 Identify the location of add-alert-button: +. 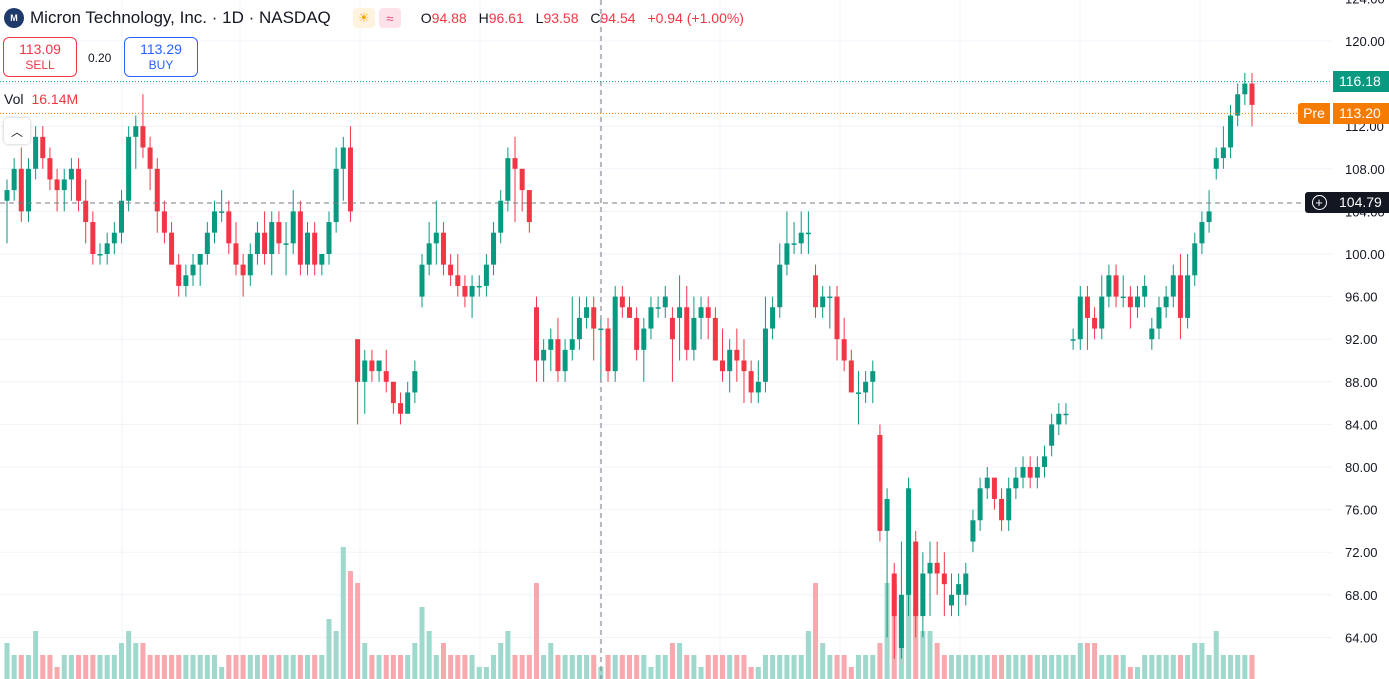
(1319, 202).